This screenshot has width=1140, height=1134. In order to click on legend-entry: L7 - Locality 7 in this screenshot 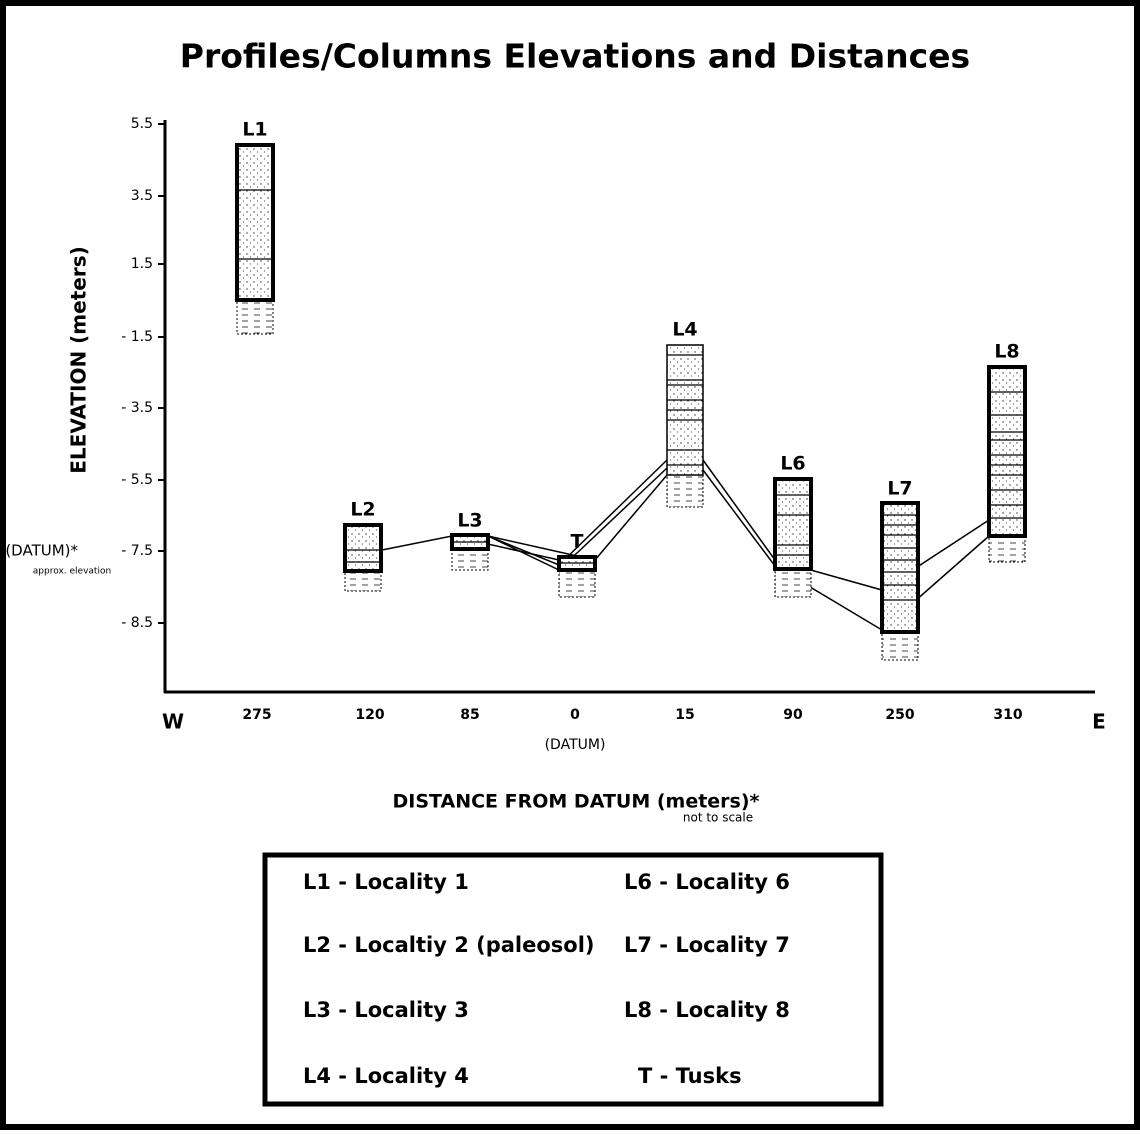, I will do `click(707, 945)`.